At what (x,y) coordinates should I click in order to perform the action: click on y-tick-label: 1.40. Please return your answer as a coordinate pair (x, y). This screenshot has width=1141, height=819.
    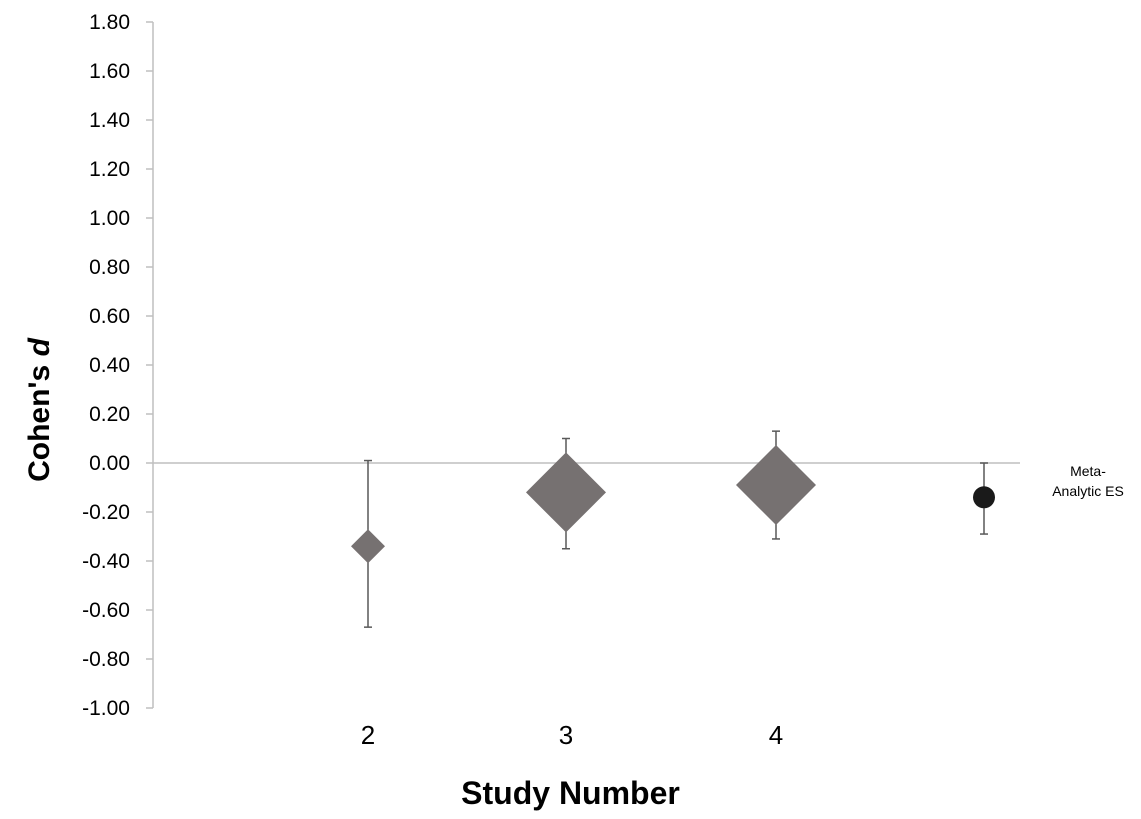
    Looking at the image, I should click on (109, 120).